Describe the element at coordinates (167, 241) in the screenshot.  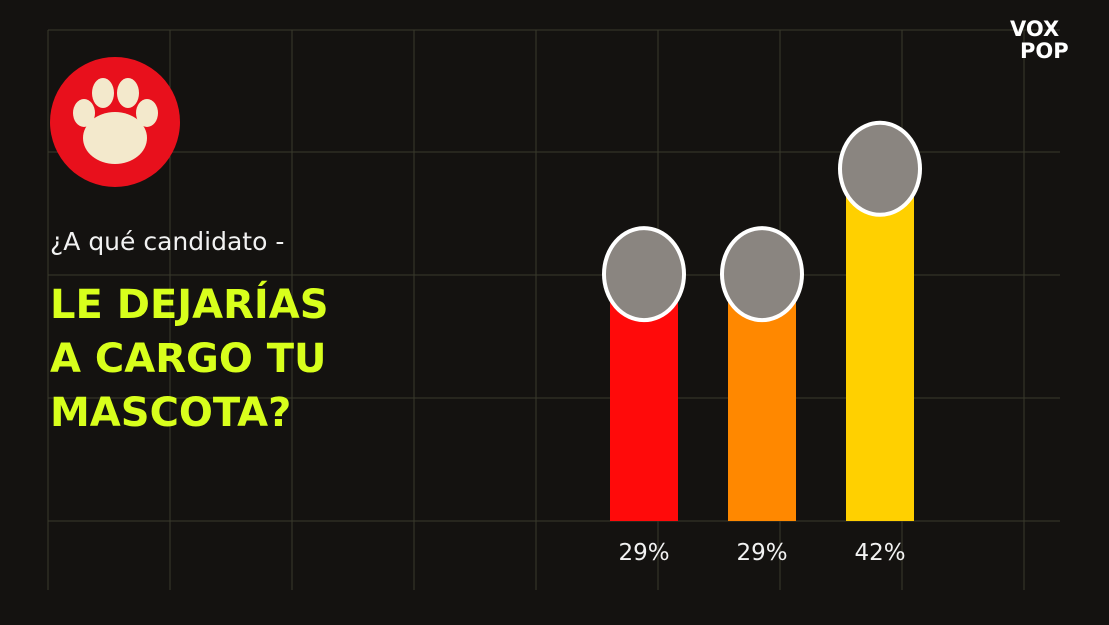
I see `subtitle: ¿A qué candidato -` at that location.